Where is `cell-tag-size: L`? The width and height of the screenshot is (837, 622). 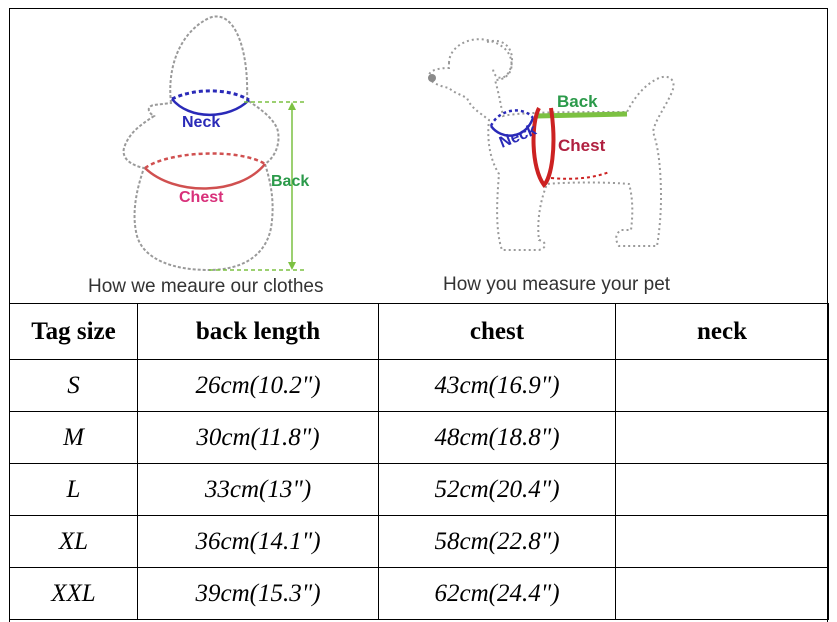
cell-tag-size: L is located at coordinates (73, 489).